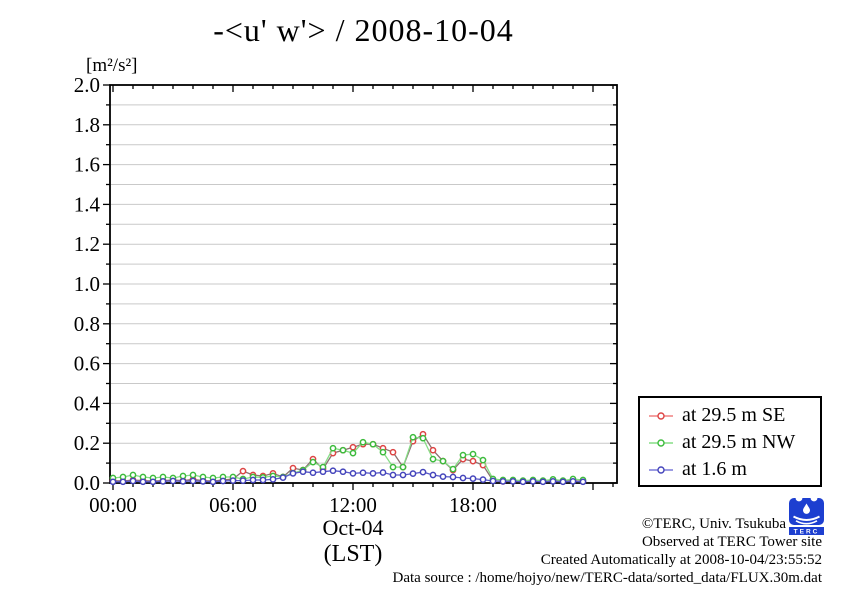 This screenshot has width=842, height=595. I want to click on x-date-label: Oct-04, so click(352, 527).